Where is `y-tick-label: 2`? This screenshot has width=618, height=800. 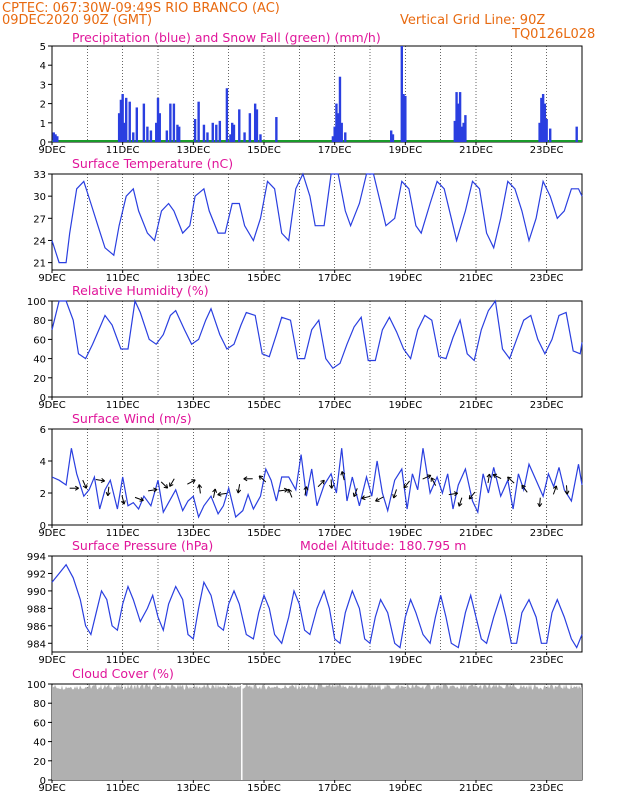 y-tick-label: 2 is located at coordinates (43, 105).